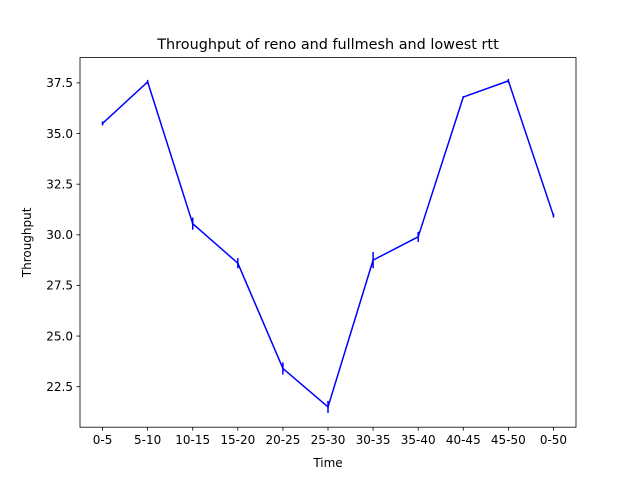 The image size is (640, 485). Describe the element at coordinates (59, 134) in the screenshot. I see `y-tick-label: 35.0` at that location.